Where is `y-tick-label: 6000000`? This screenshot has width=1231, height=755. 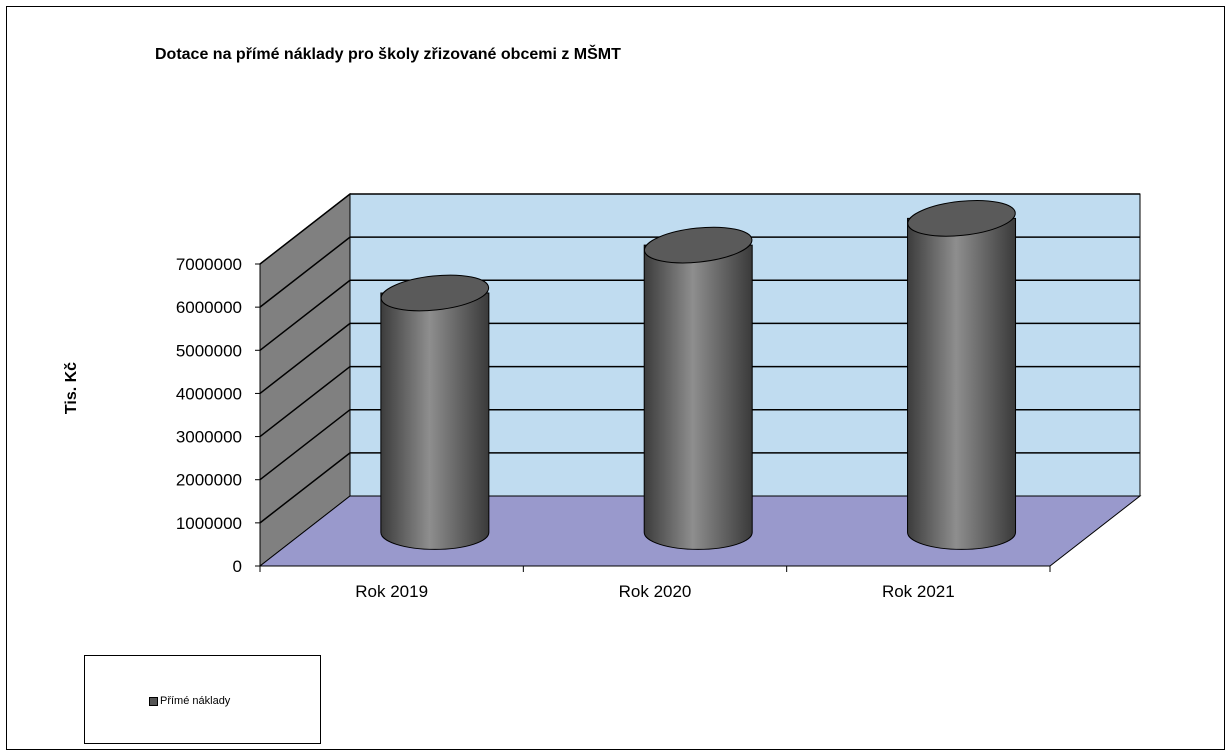
y-tick-label: 6000000 is located at coordinates (209, 307).